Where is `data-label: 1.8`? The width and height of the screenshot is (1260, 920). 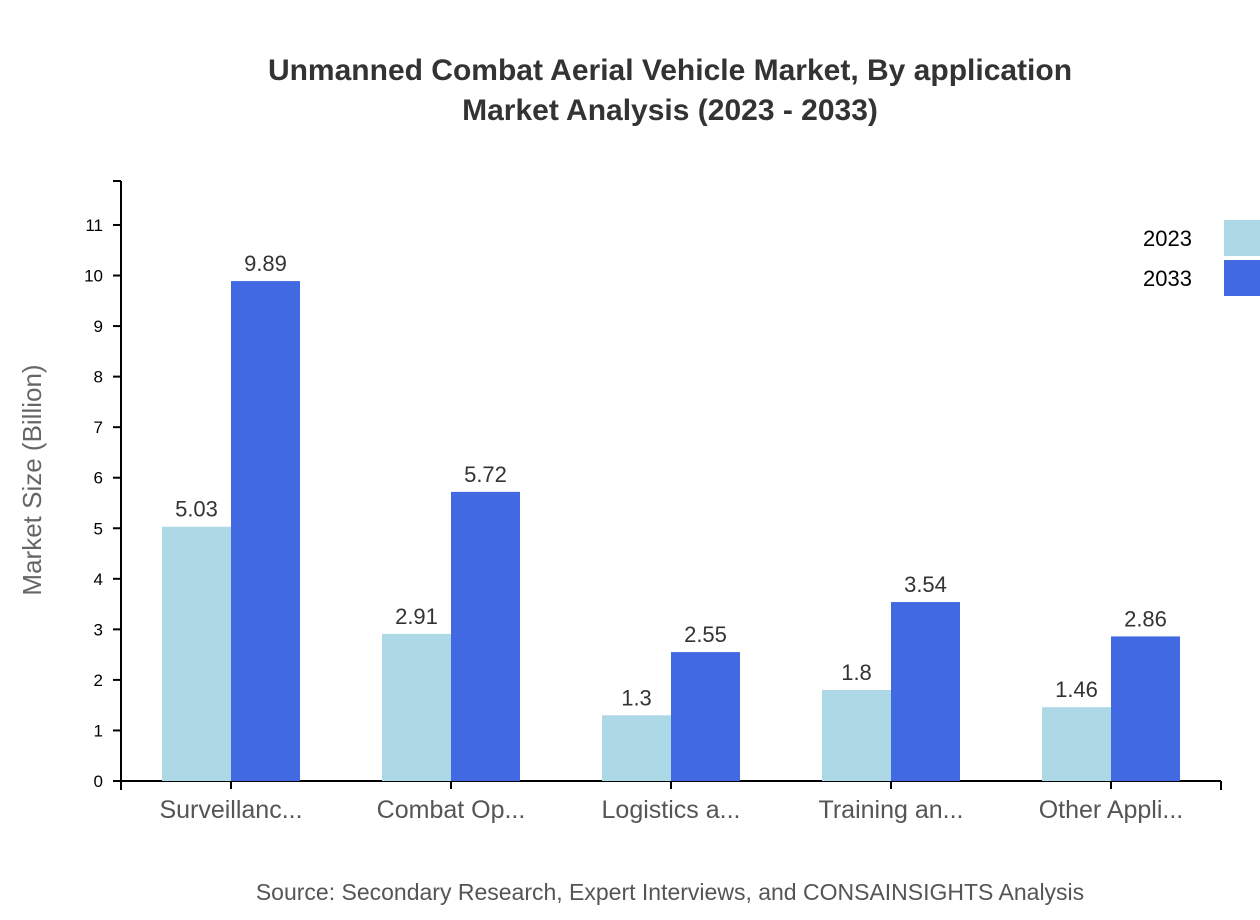 data-label: 1.8 is located at coordinates (856, 672).